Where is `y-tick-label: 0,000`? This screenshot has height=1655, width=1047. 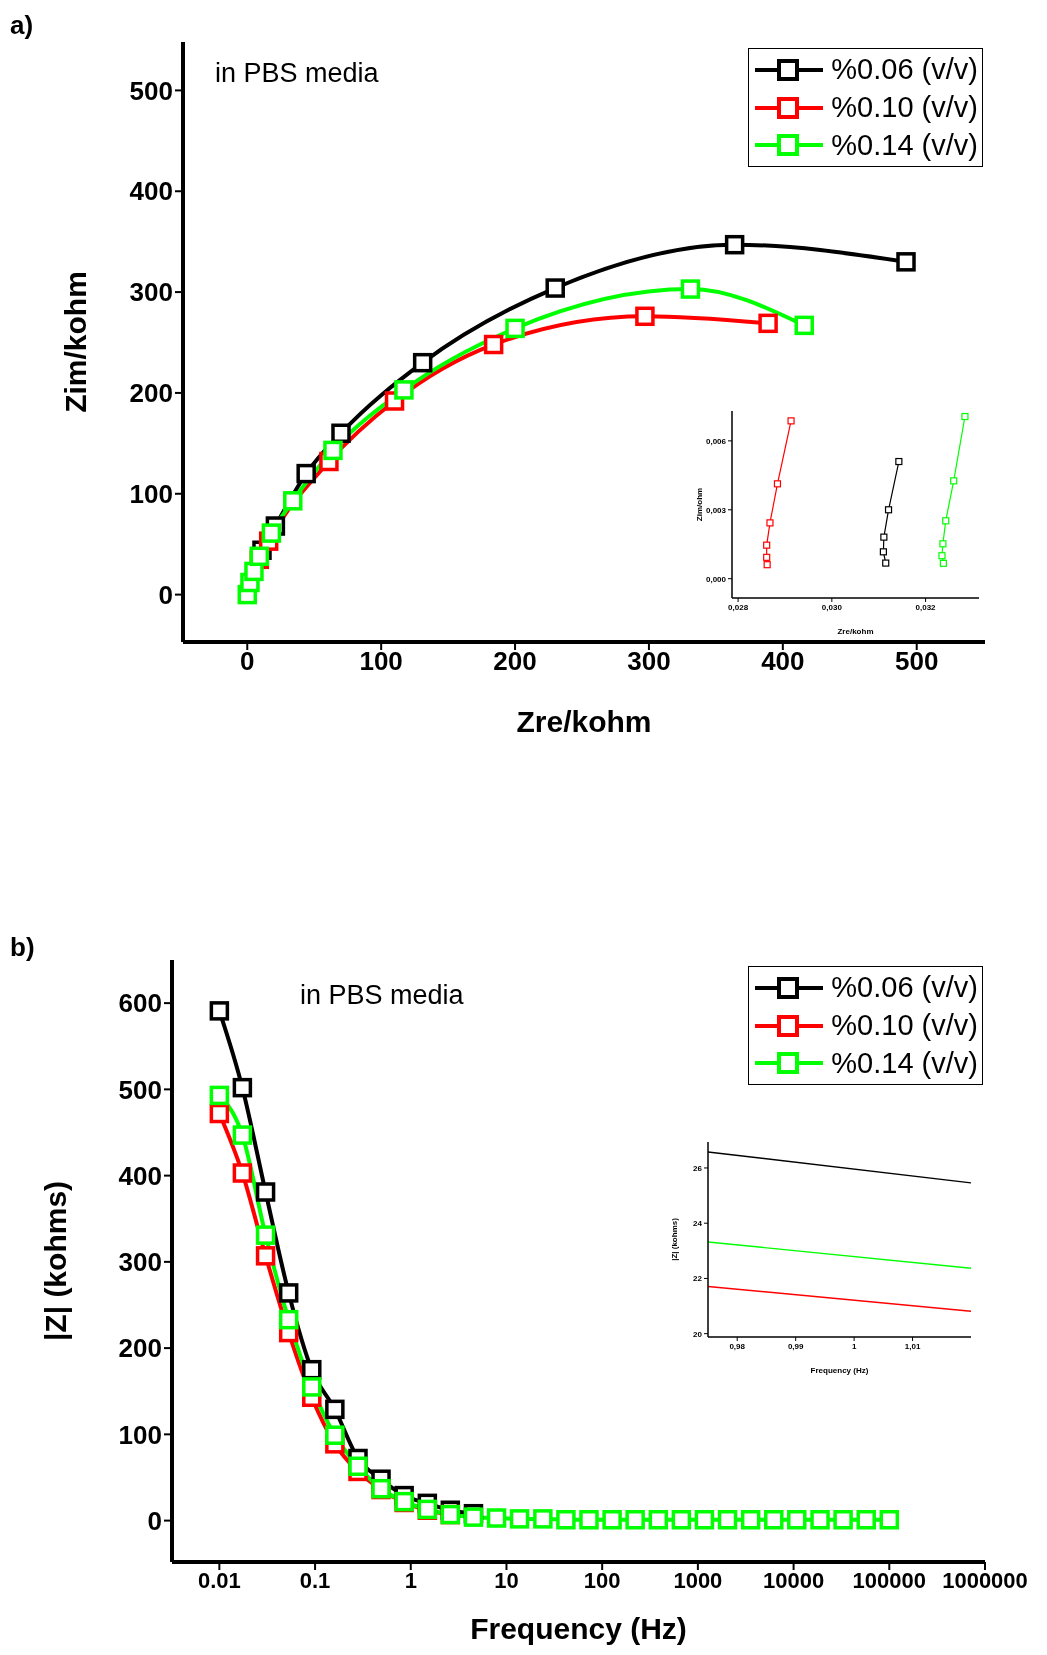 y-tick-label: 0,000 is located at coordinates (716, 579).